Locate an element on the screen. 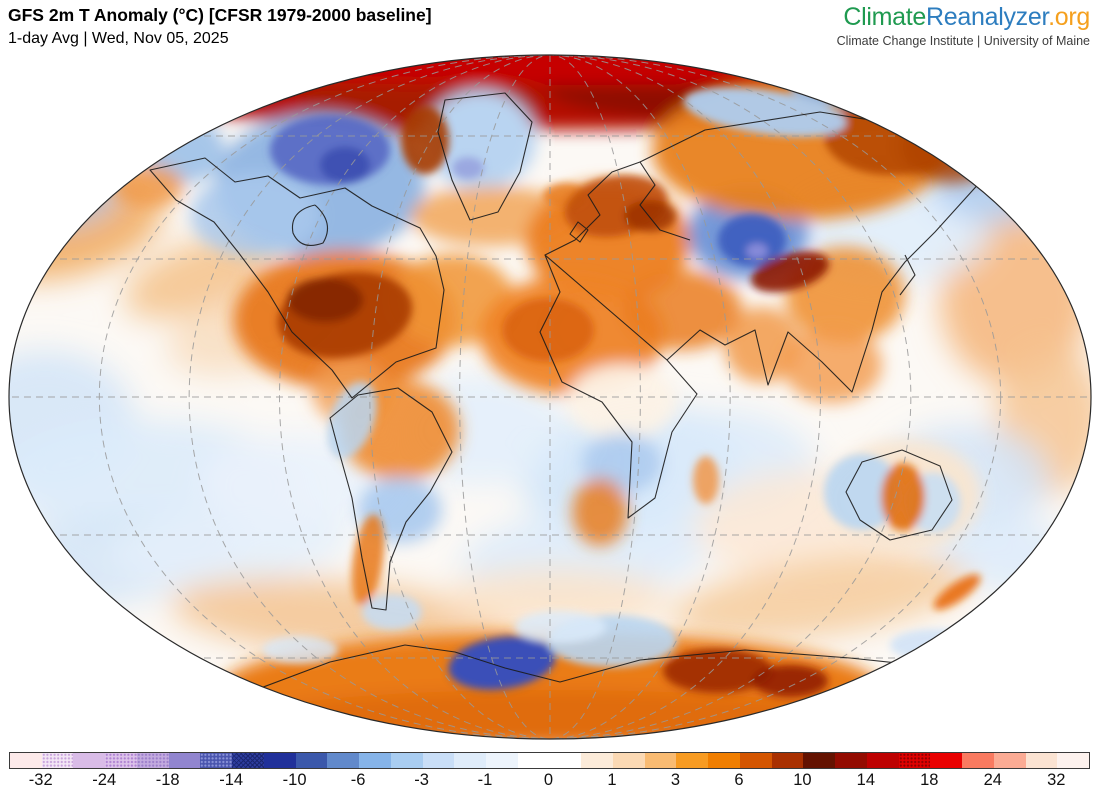 The width and height of the screenshot is (1100, 794). colorbar-tick-label-1: 1 is located at coordinates (612, 780).